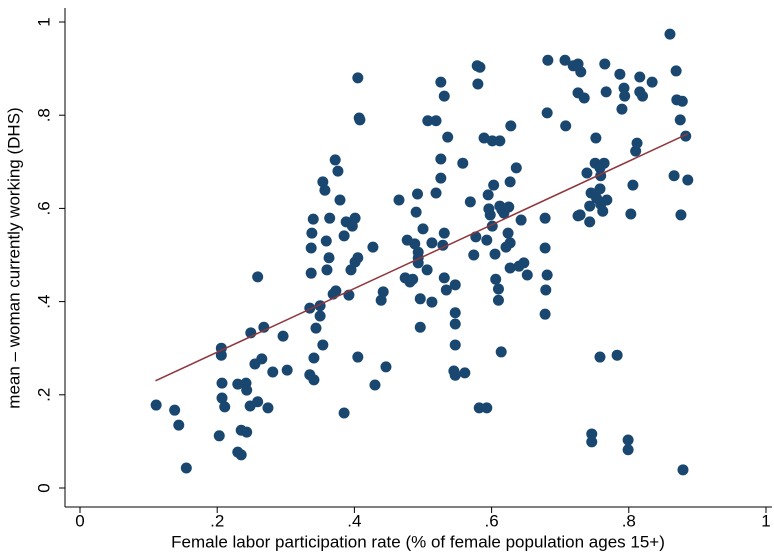 This screenshot has height=554, width=774. I want to click on x-tick-label: .6, so click(492, 520).